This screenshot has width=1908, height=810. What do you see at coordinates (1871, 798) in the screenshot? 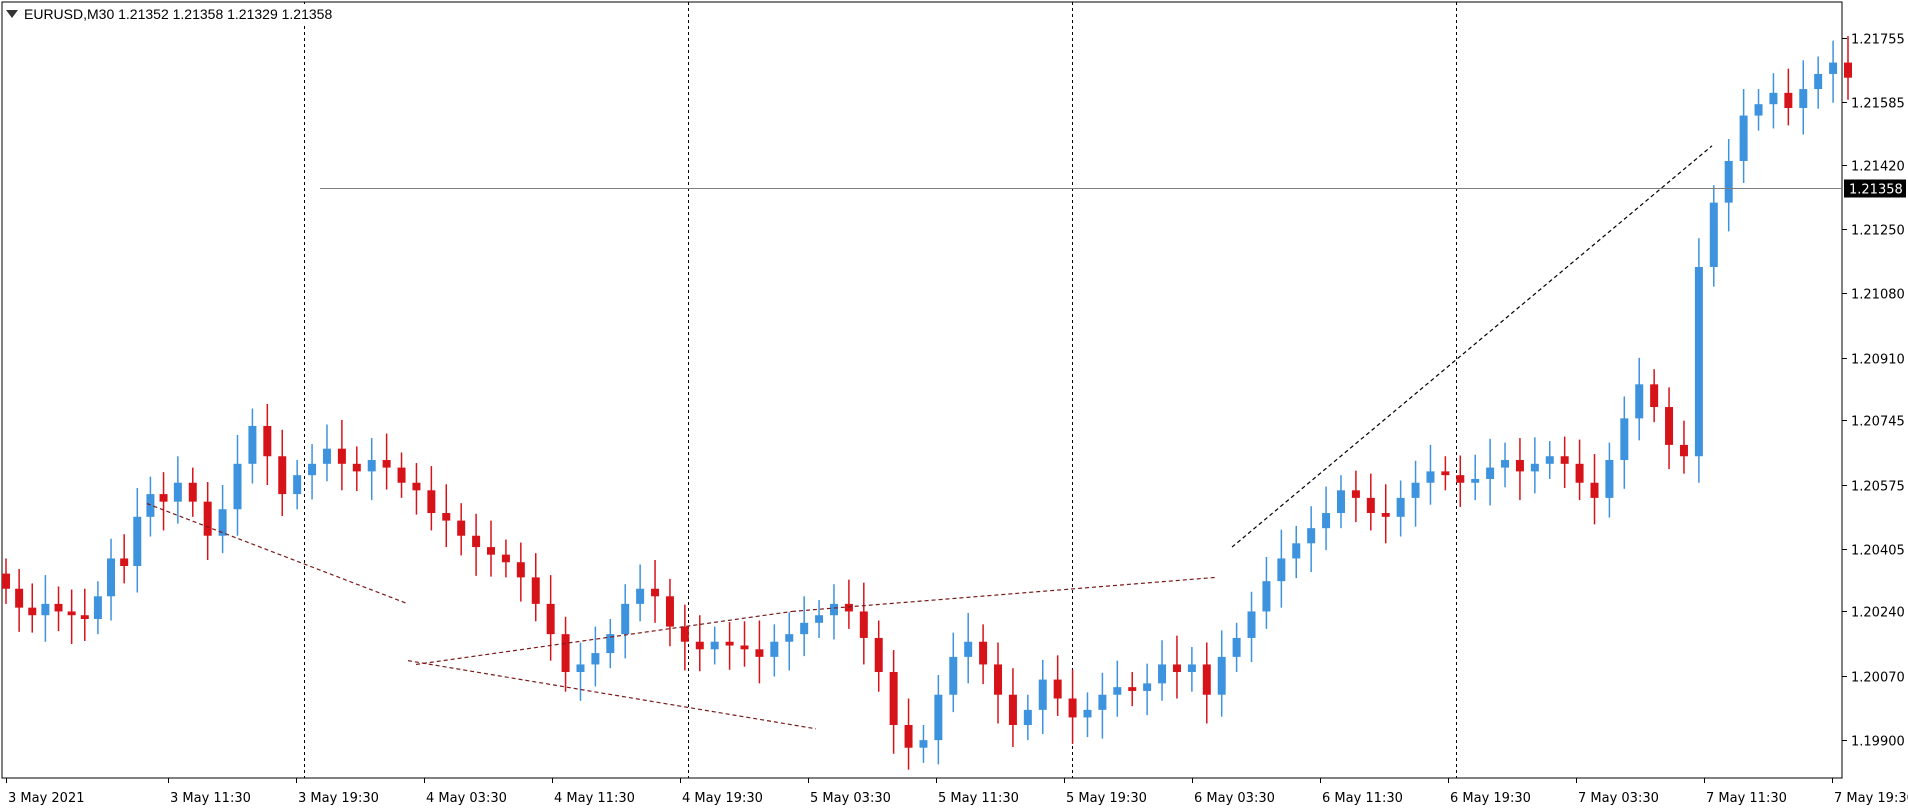
I see `x-tick-label: 7 May 19:30` at bounding box center [1871, 798].